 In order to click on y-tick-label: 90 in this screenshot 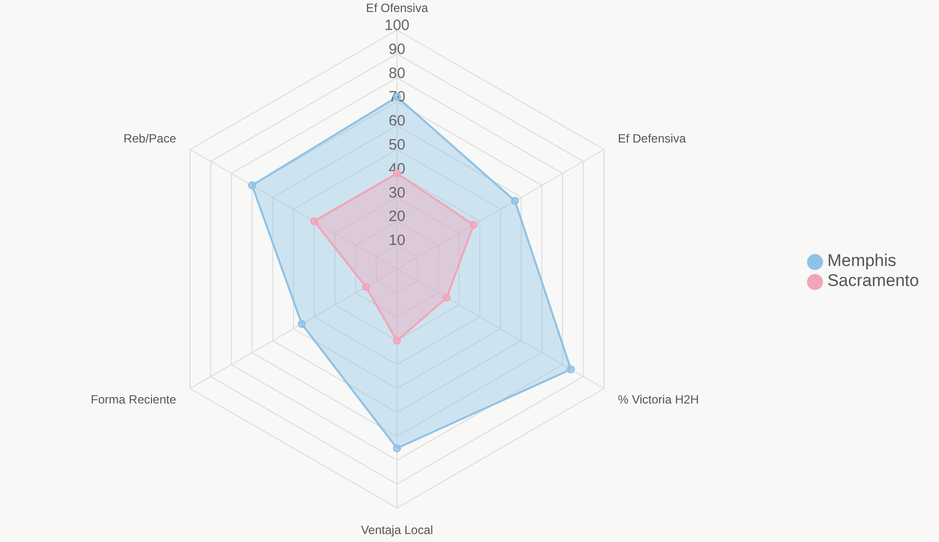, I will do `click(397, 49)`.